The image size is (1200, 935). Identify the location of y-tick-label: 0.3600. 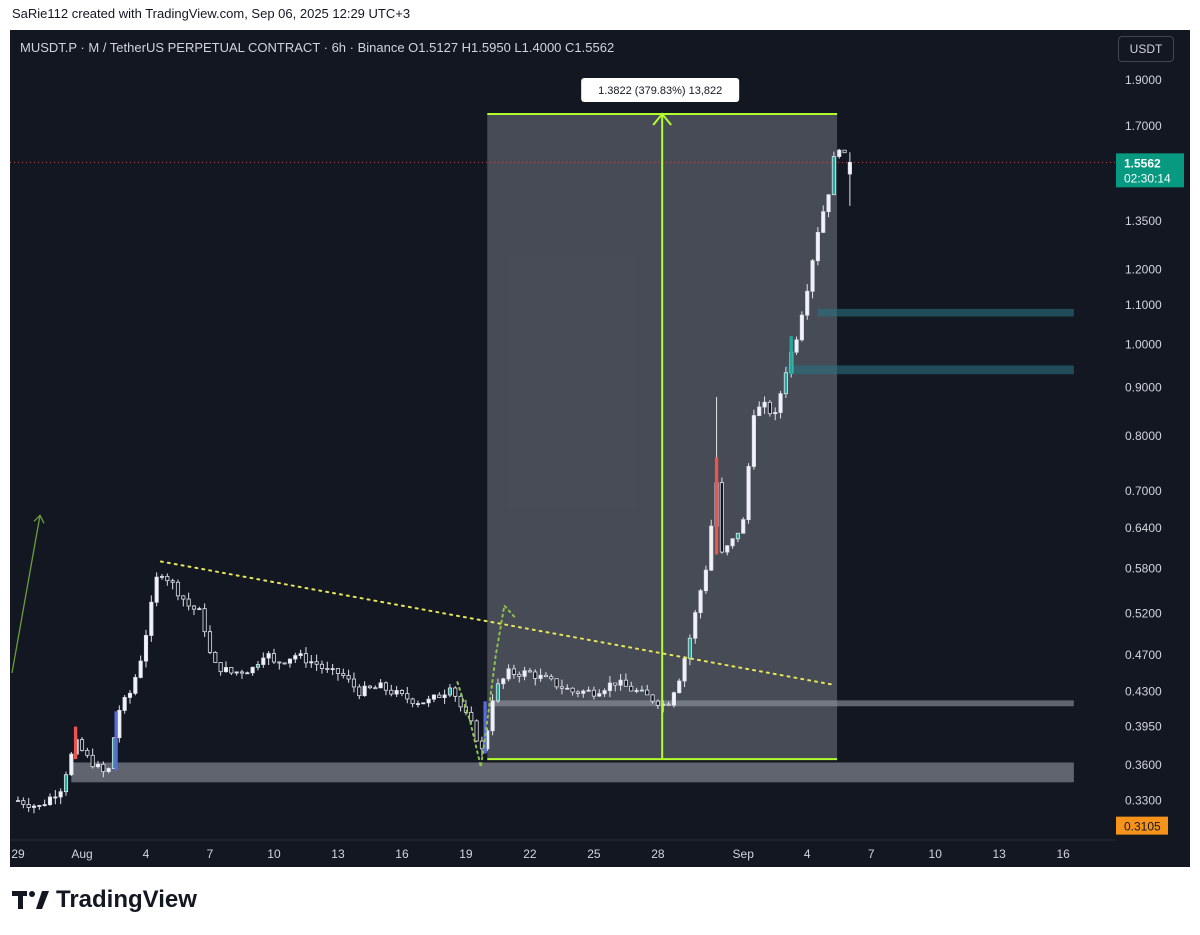
(1143, 765).